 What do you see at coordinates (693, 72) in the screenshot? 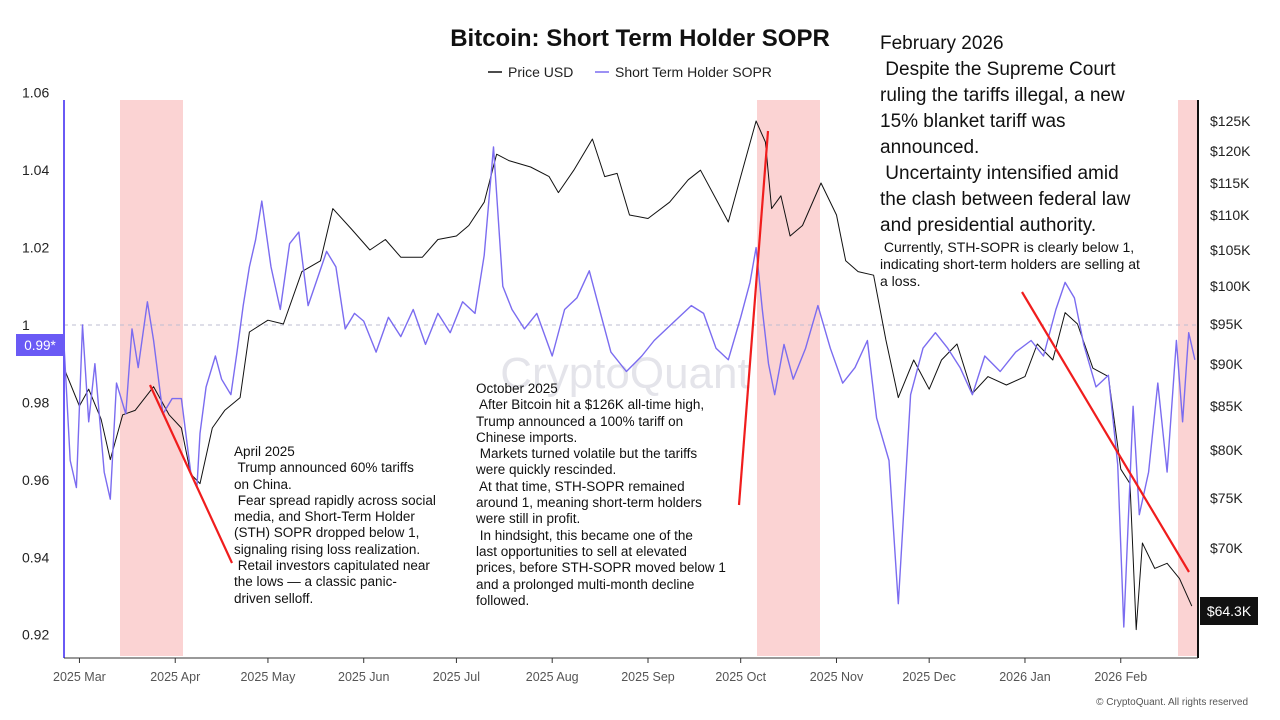
I see `legend-sopr-label: Short Term Holder SOPR` at bounding box center [693, 72].